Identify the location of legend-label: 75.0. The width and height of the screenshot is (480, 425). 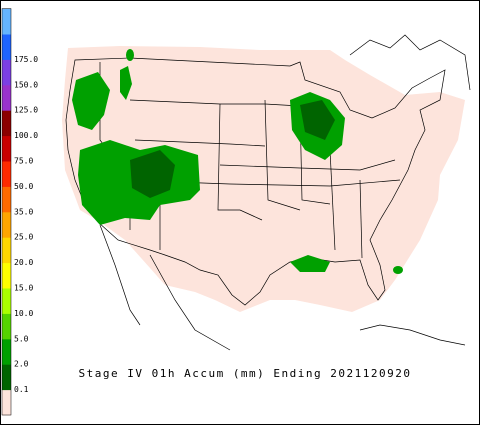
(23, 161).